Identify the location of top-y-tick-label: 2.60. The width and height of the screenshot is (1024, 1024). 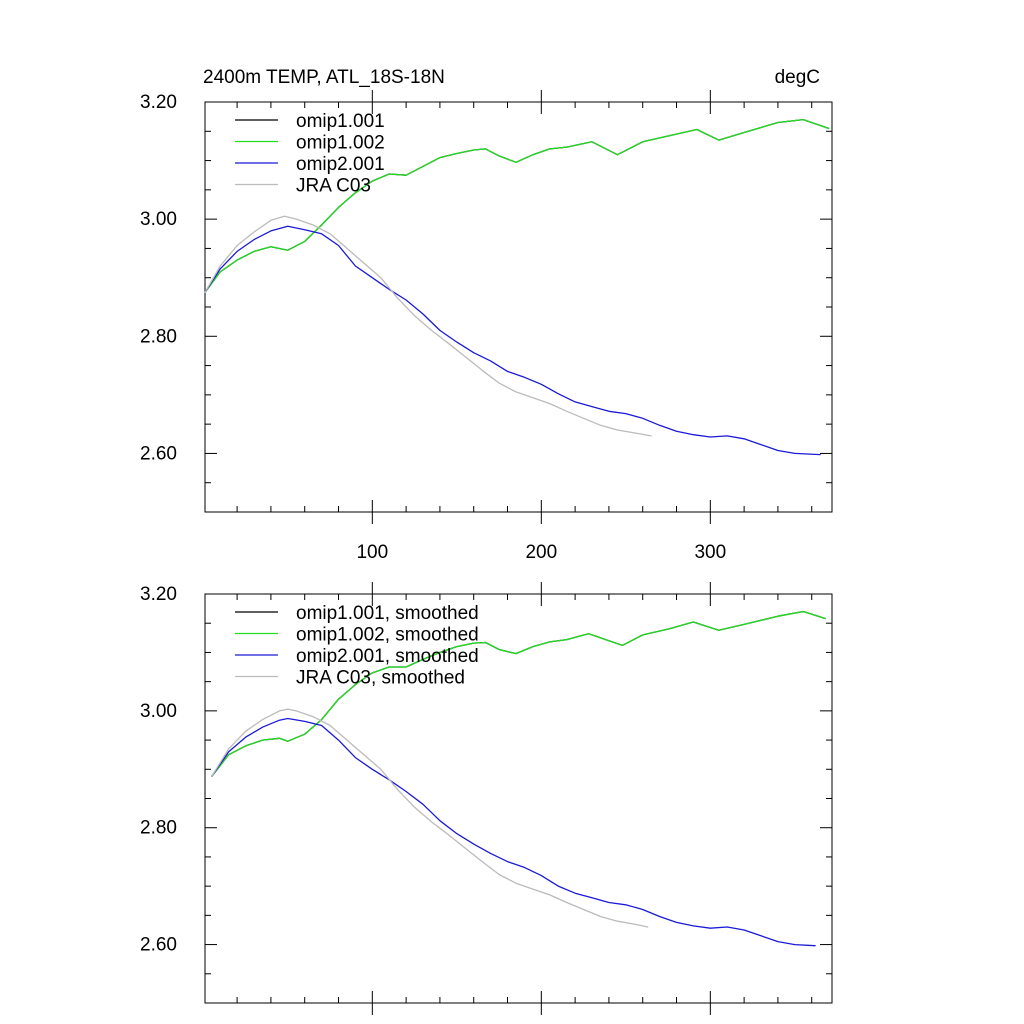
(158, 453).